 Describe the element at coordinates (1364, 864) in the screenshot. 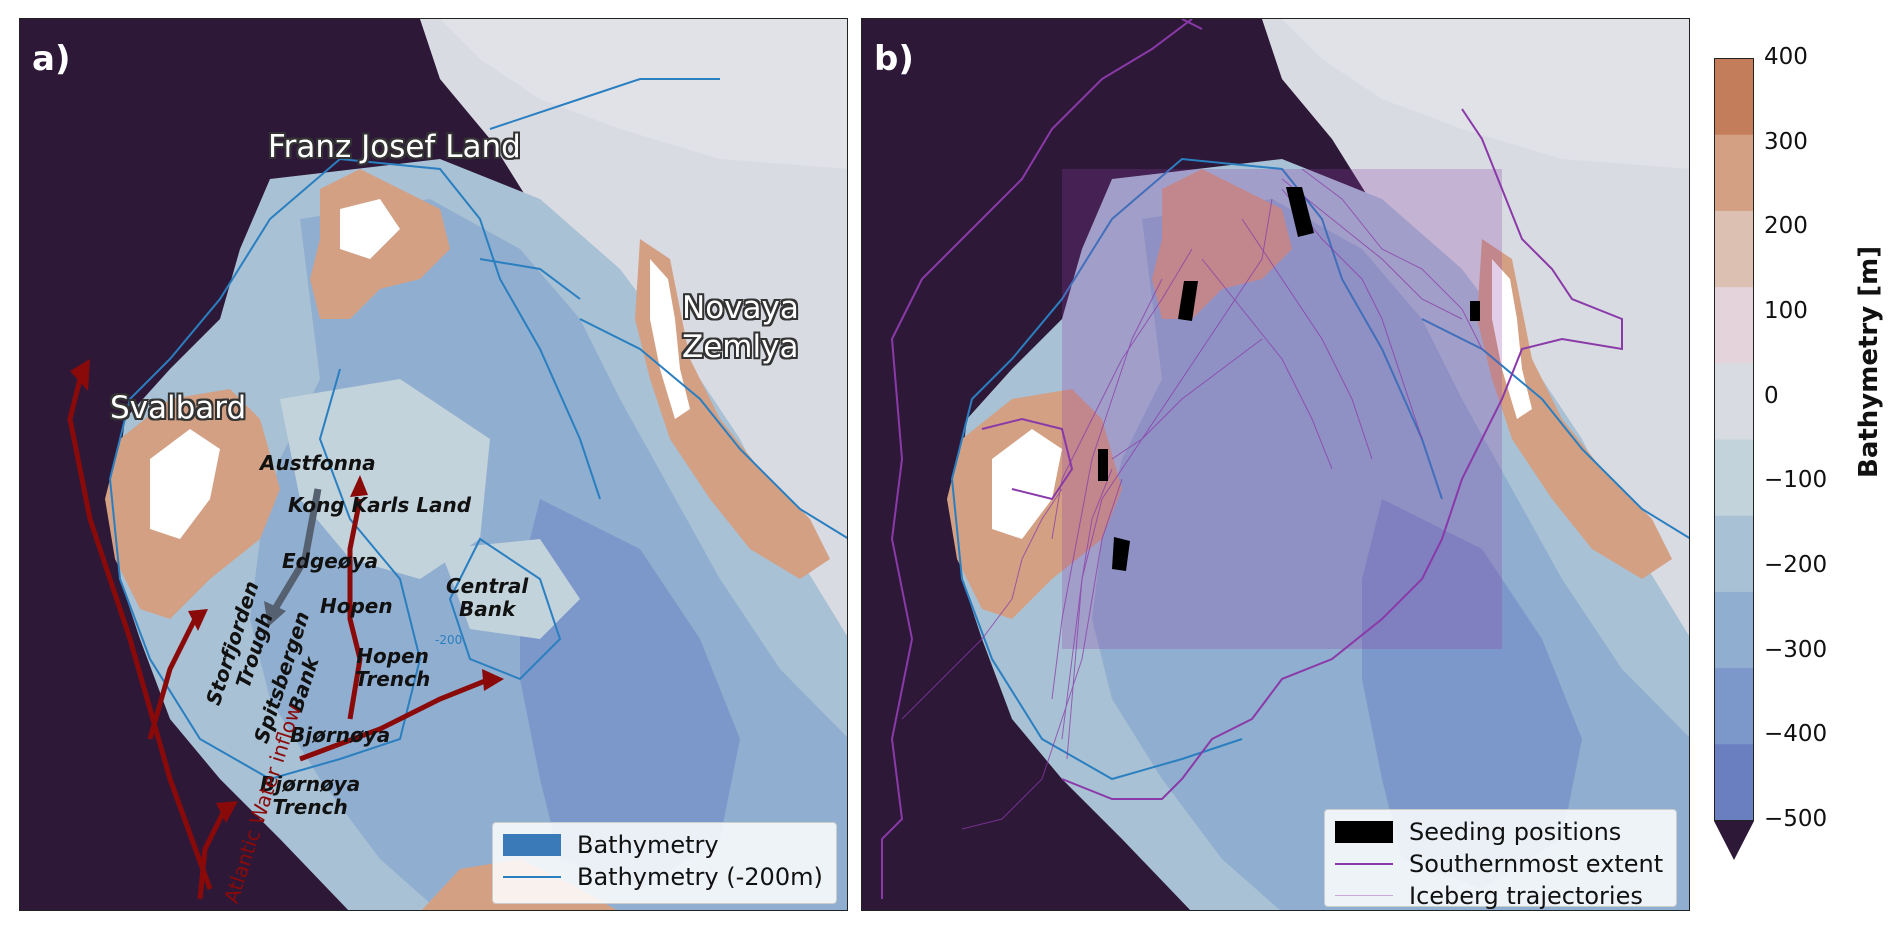

I see `legend-southernmost-line` at that location.